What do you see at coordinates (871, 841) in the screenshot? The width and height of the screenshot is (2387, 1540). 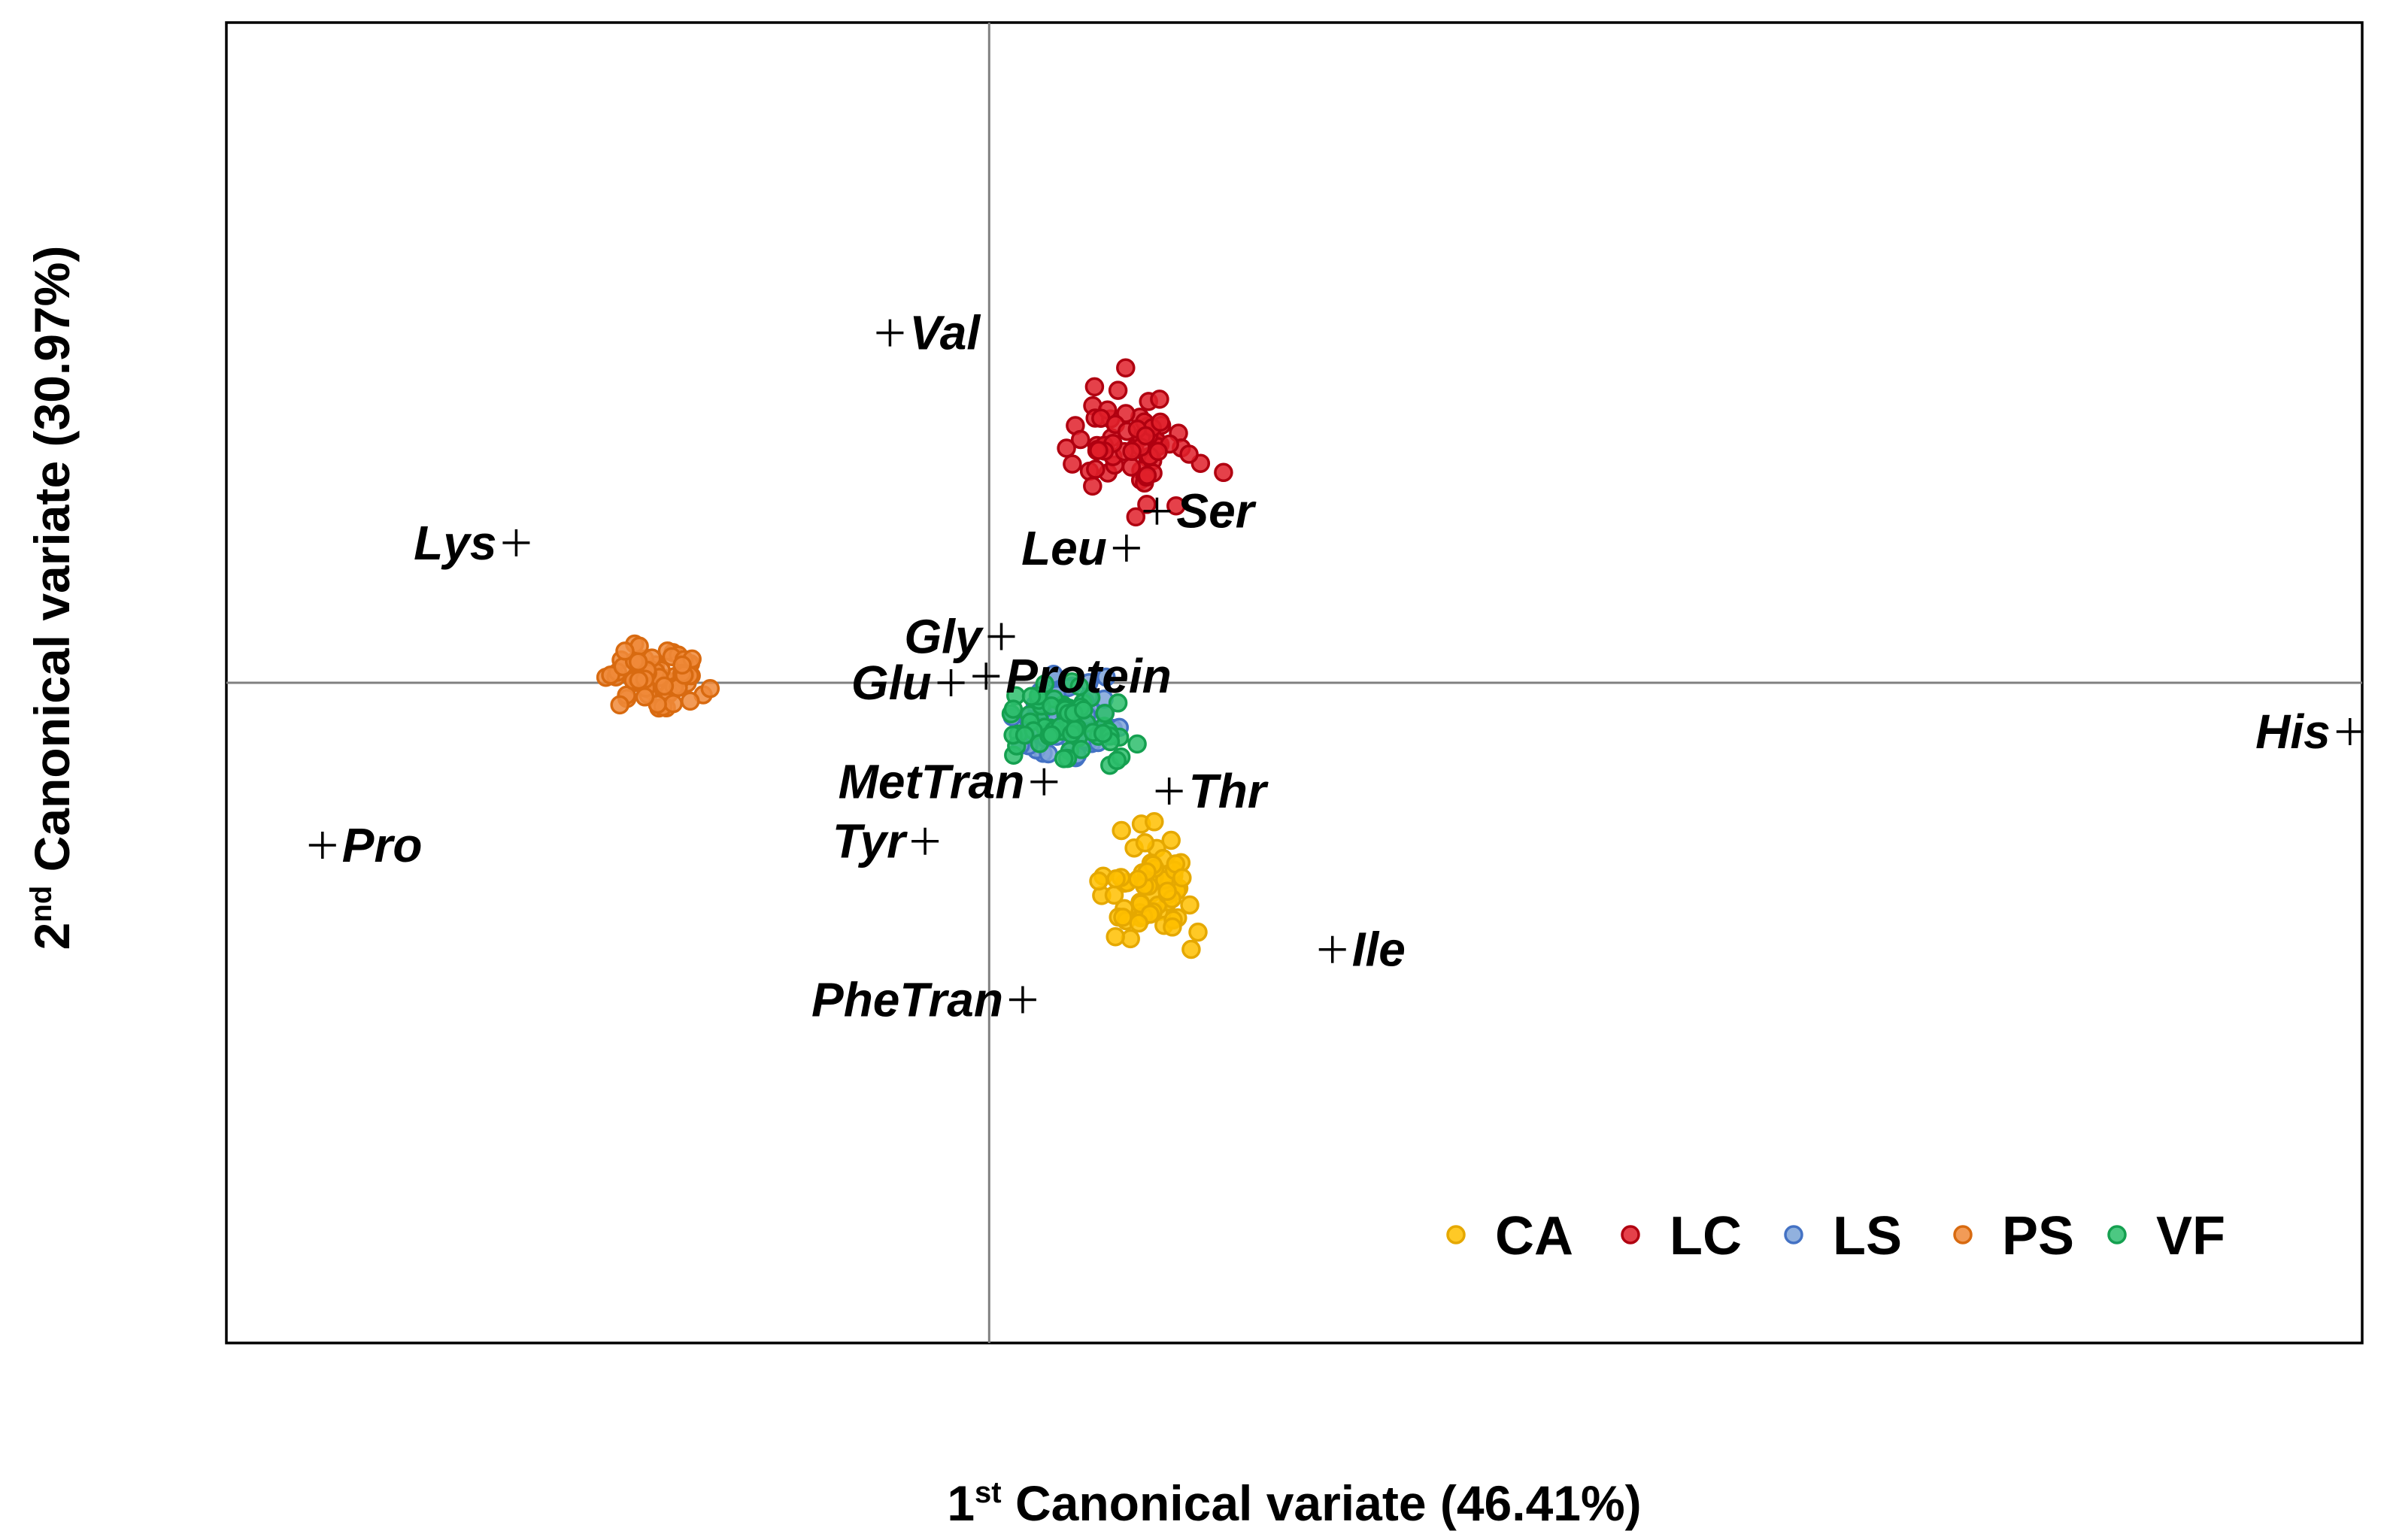 I see `label-tyr: Tyr` at bounding box center [871, 841].